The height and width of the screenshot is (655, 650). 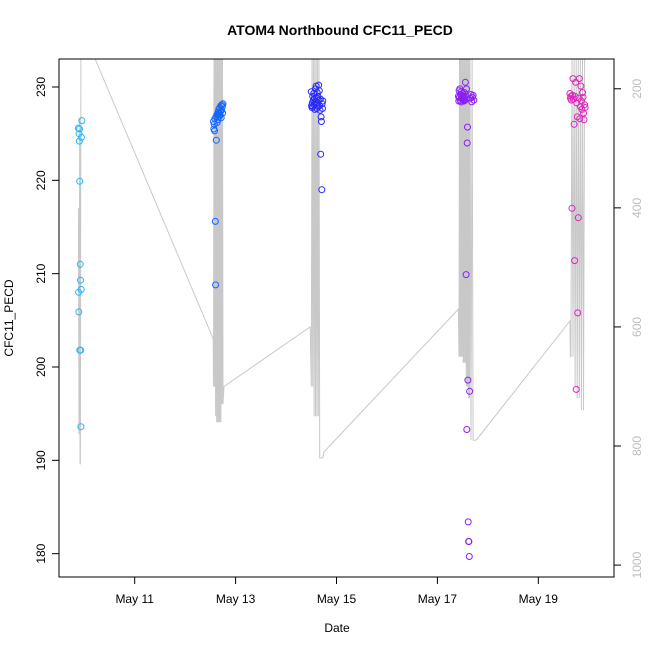 I want to click on x-tick-label: May 15, so click(x=337, y=599).